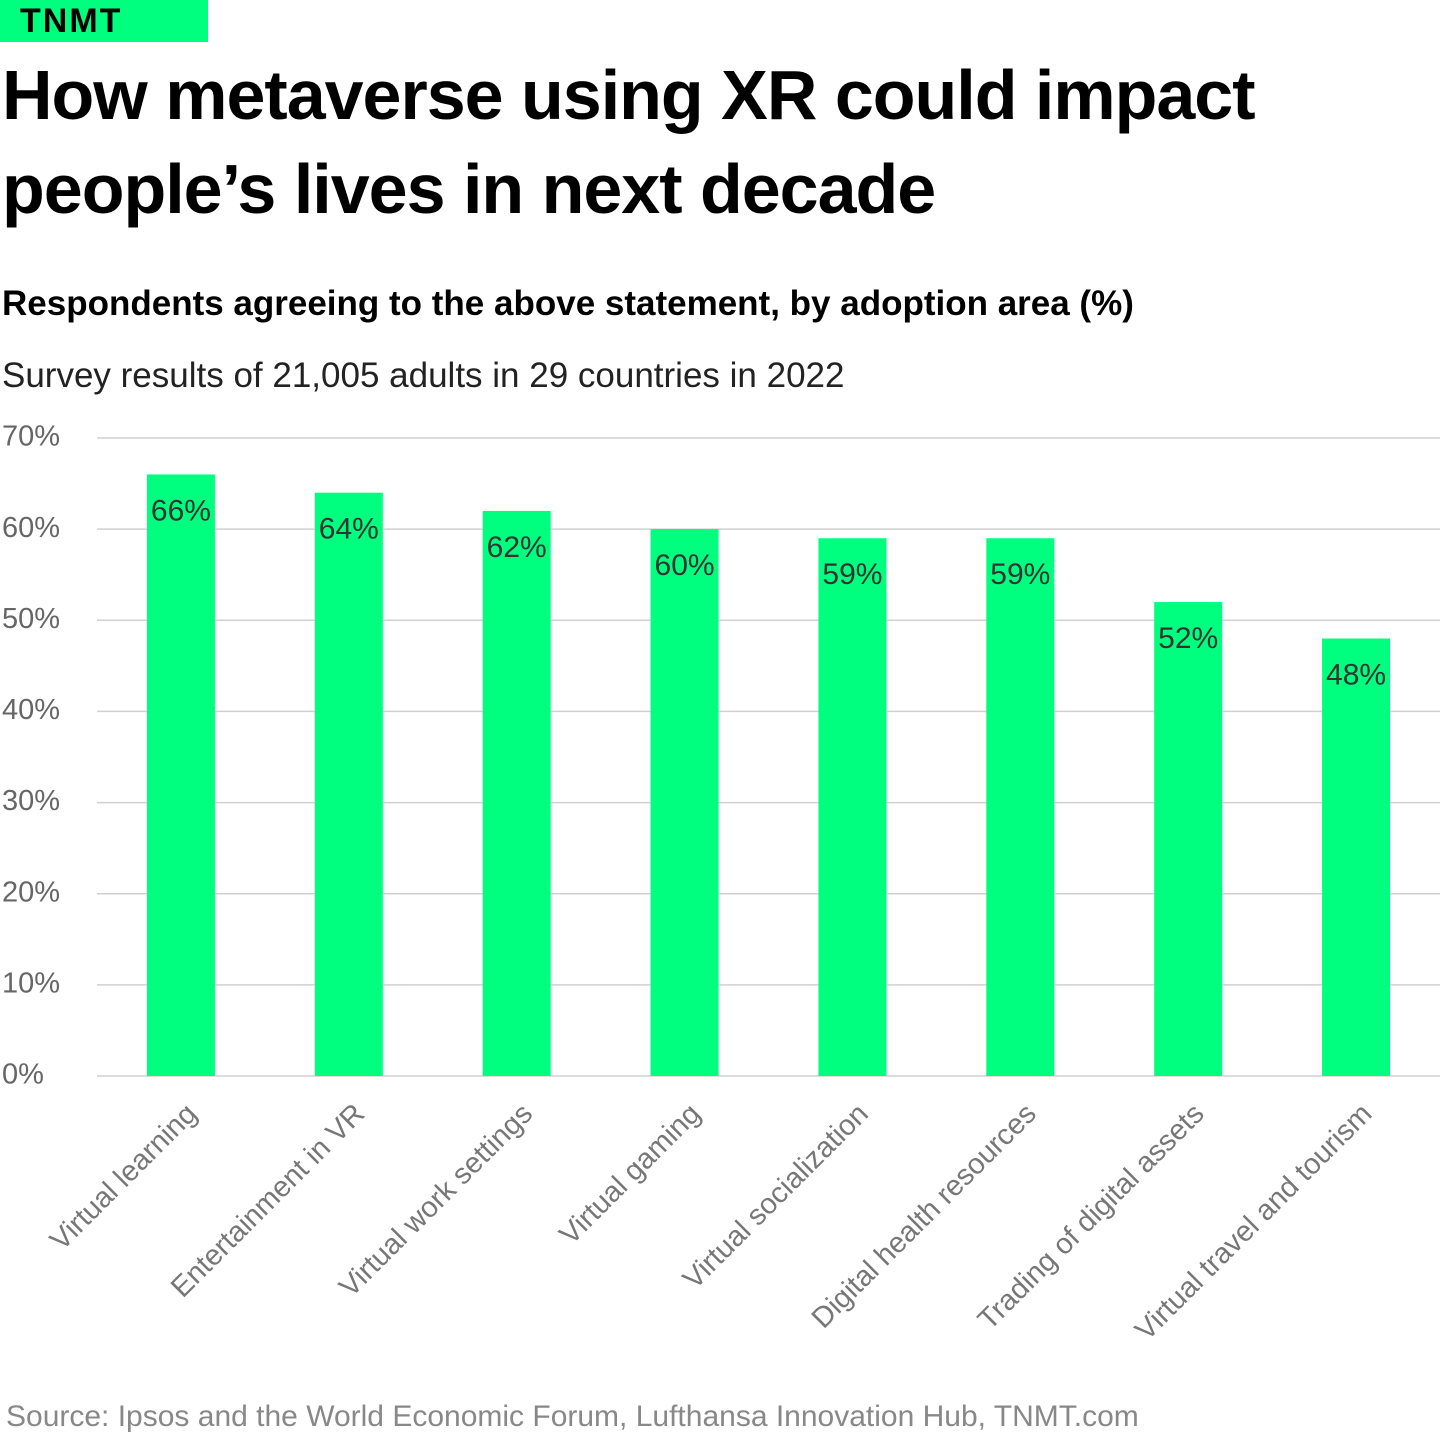 Image resolution: width=1440 pixels, height=1440 pixels. Describe the element at coordinates (630, 1174) in the screenshot. I see `x-tick-label: Virtual gaming` at that location.